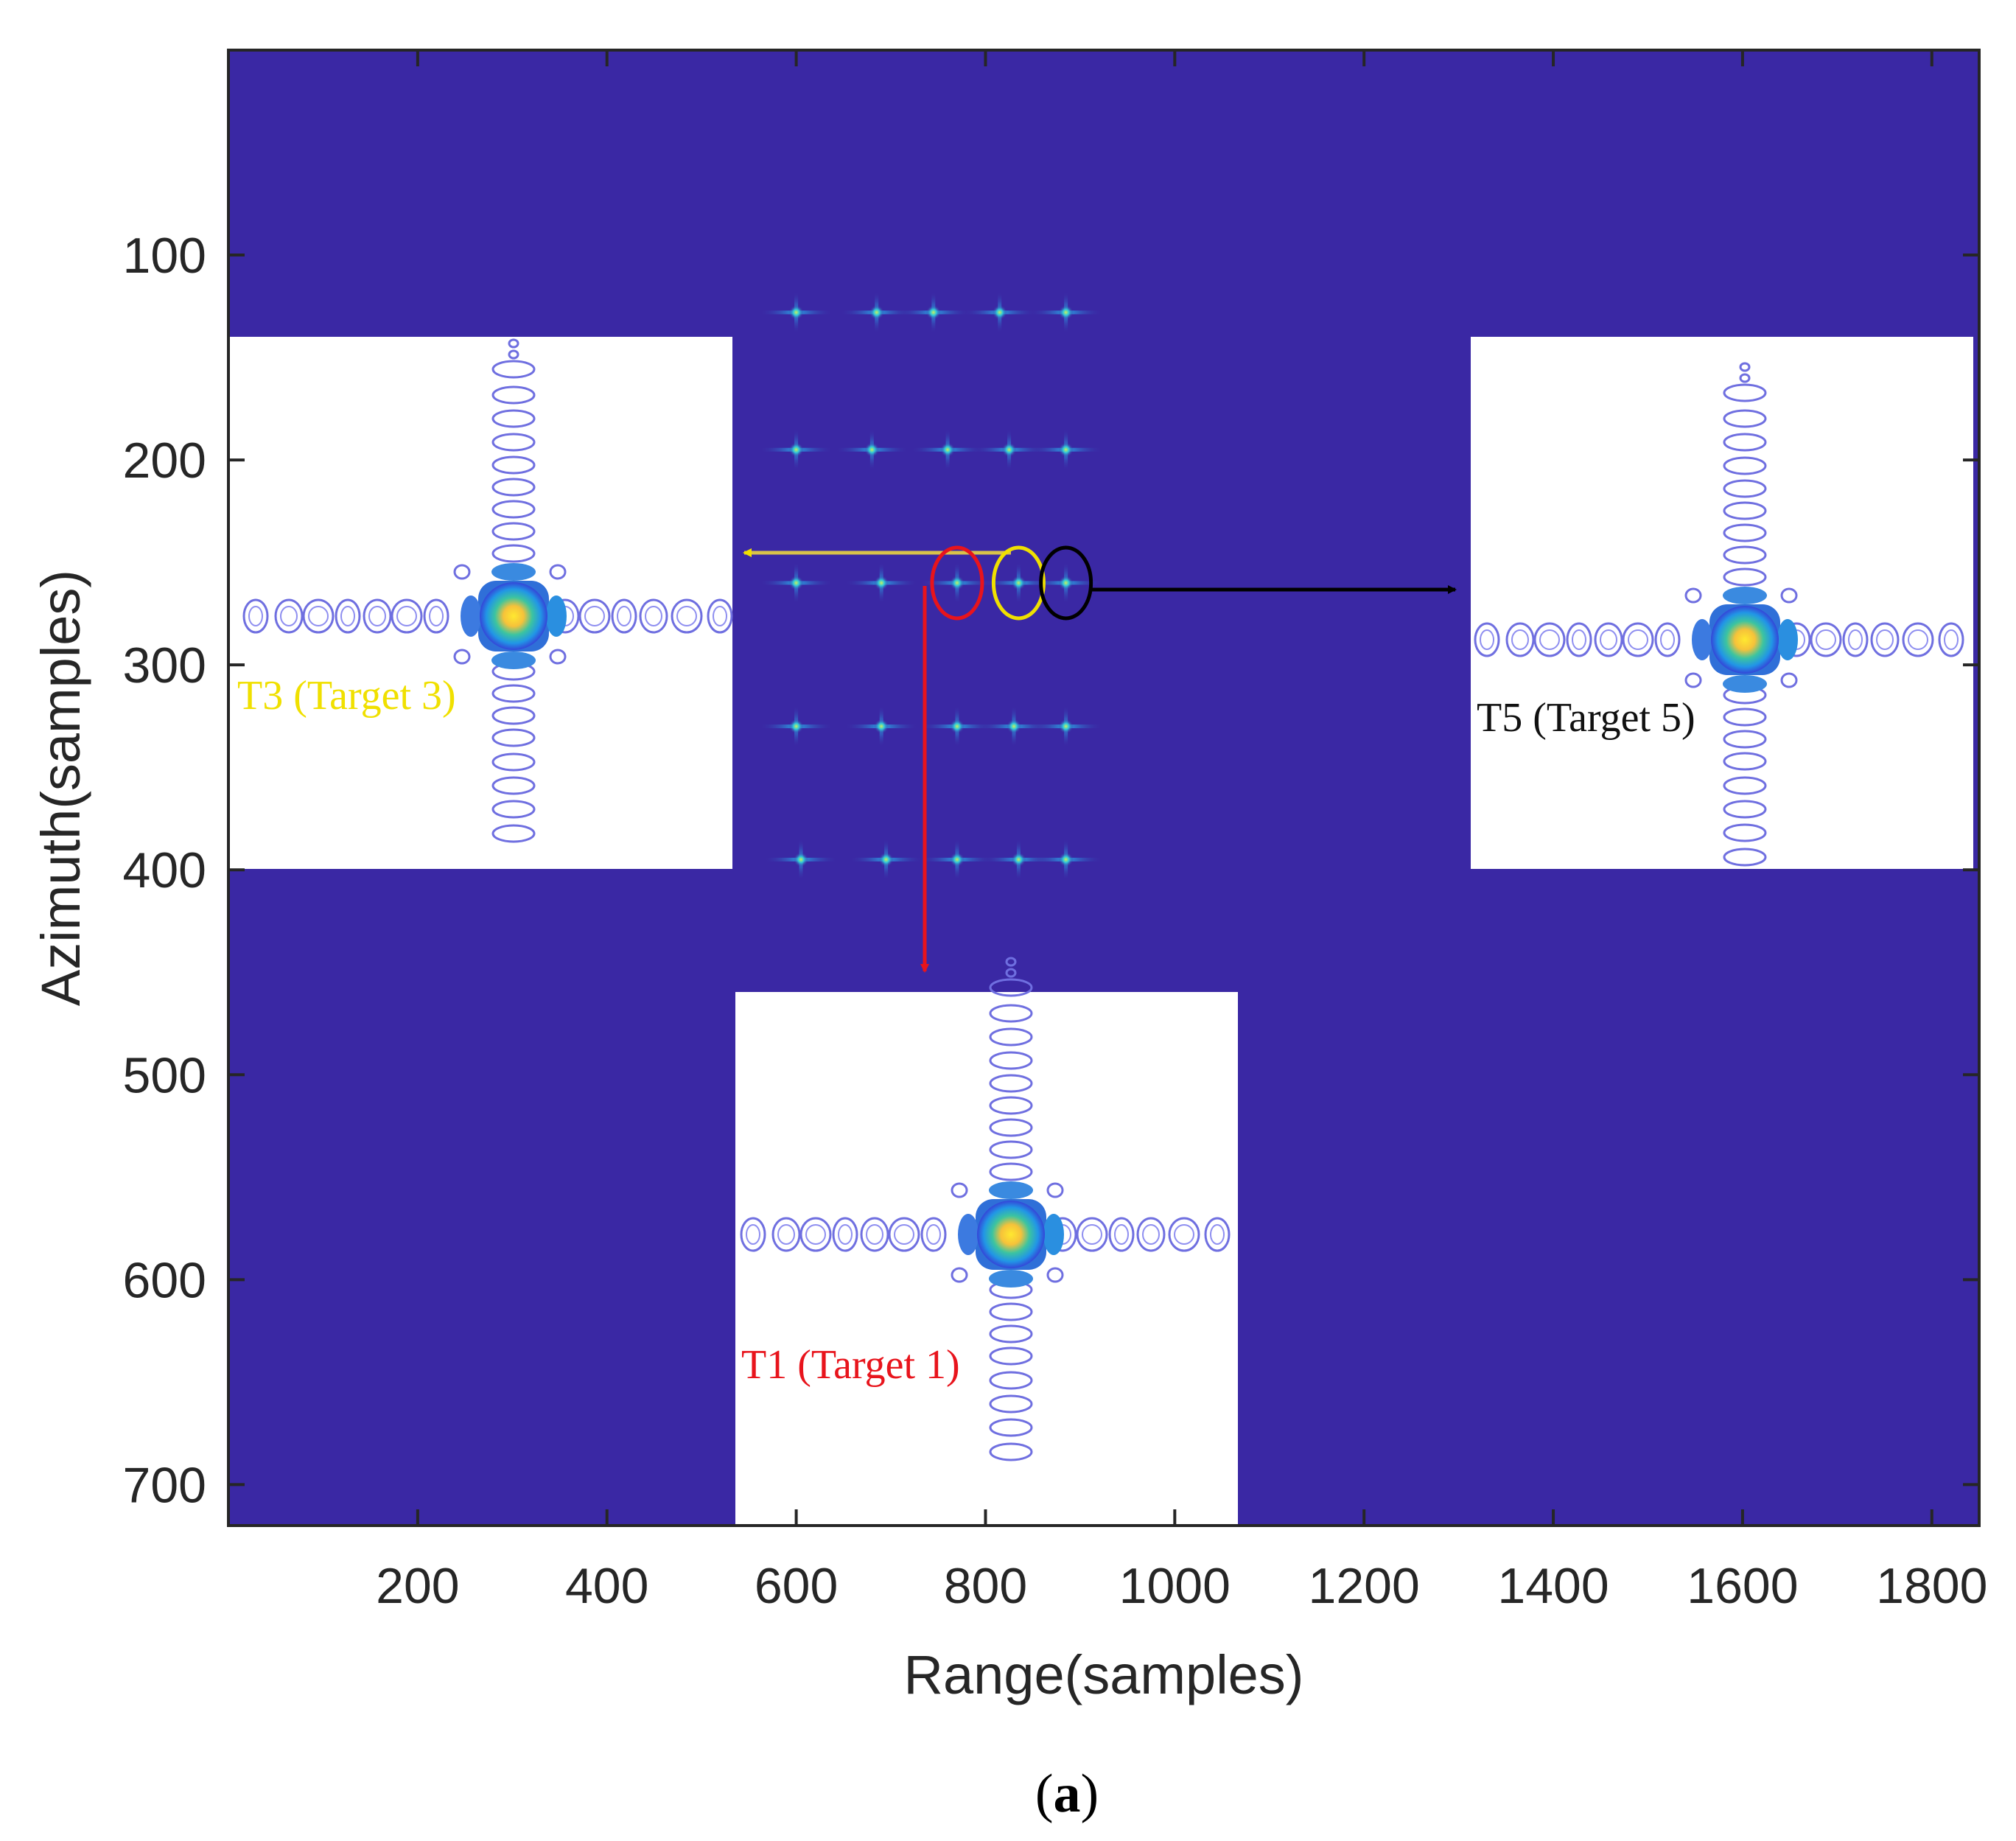  What do you see at coordinates (968, 1234) in the screenshot?
I see `psf-first-sidelobe-left` at bounding box center [968, 1234].